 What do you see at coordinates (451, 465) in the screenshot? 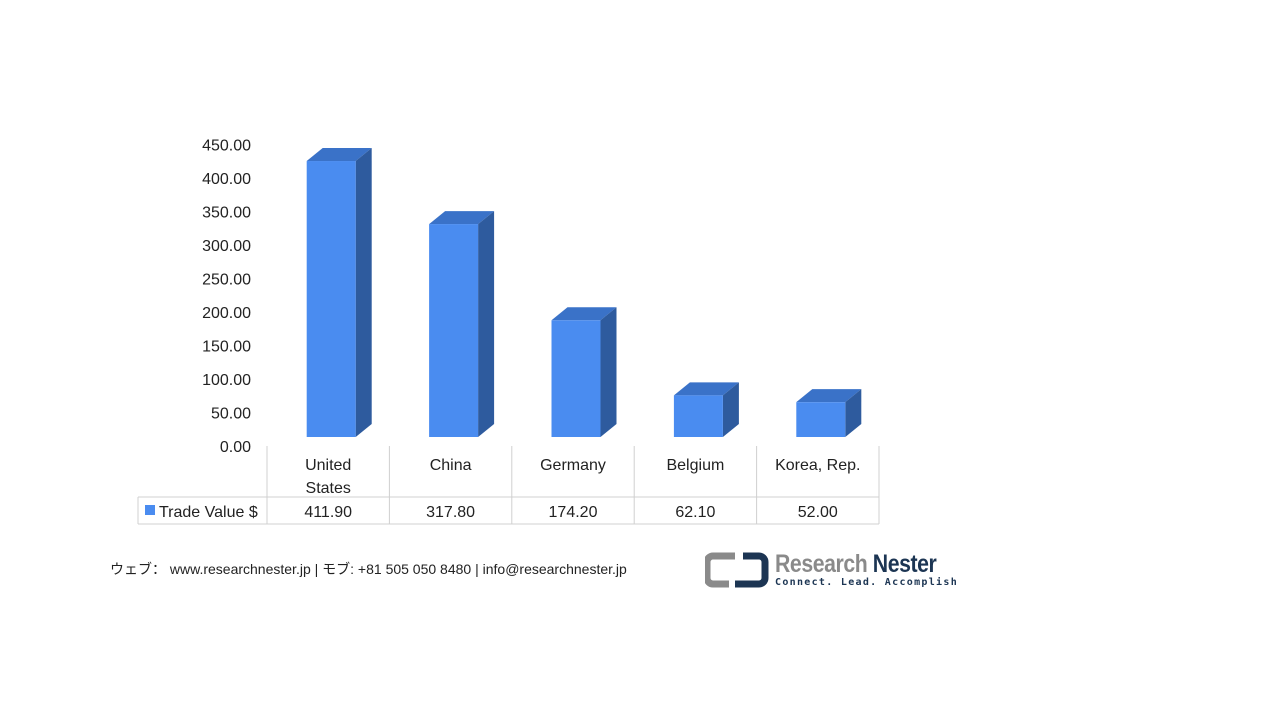
I see `category-label: China` at bounding box center [451, 465].